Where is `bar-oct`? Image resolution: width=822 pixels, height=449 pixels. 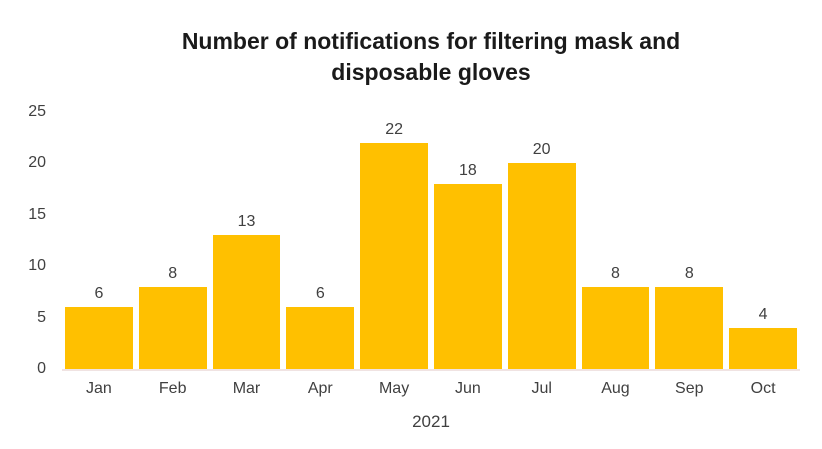 bar-oct is located at coordinates (763, 348).